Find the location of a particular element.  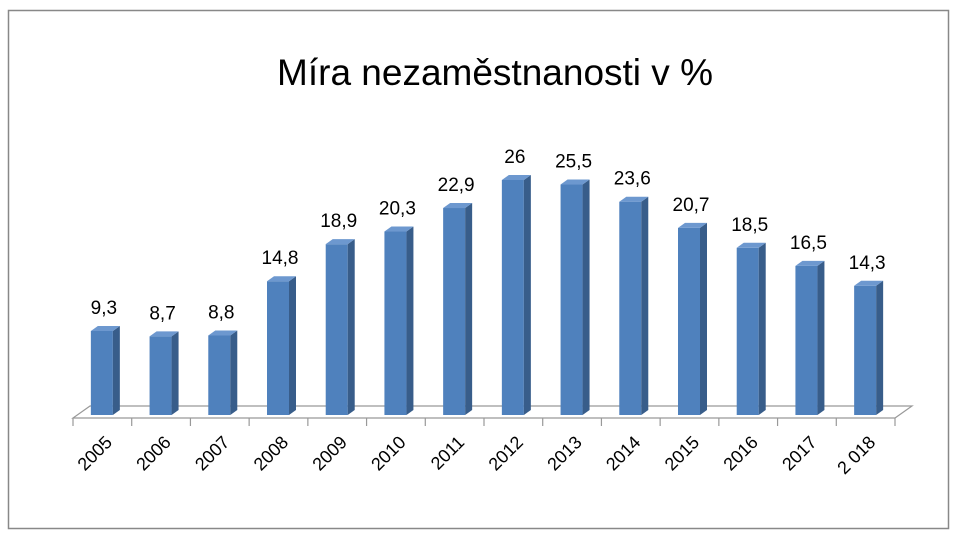

data-label: 18,5 is located at coordinates (749, 225).